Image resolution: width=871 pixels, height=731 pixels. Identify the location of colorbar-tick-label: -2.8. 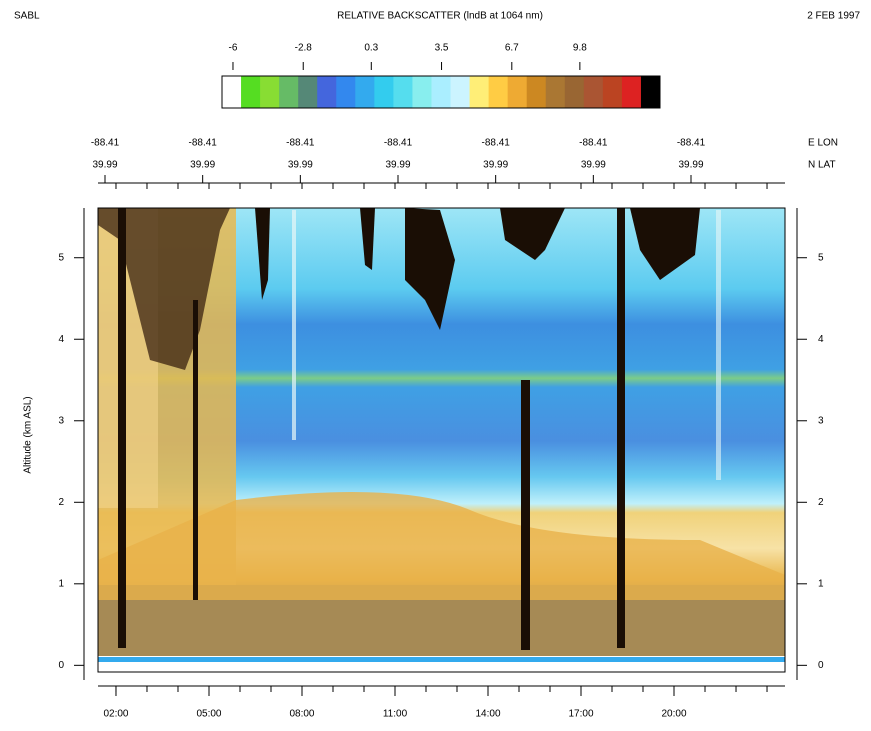
(304, 48).